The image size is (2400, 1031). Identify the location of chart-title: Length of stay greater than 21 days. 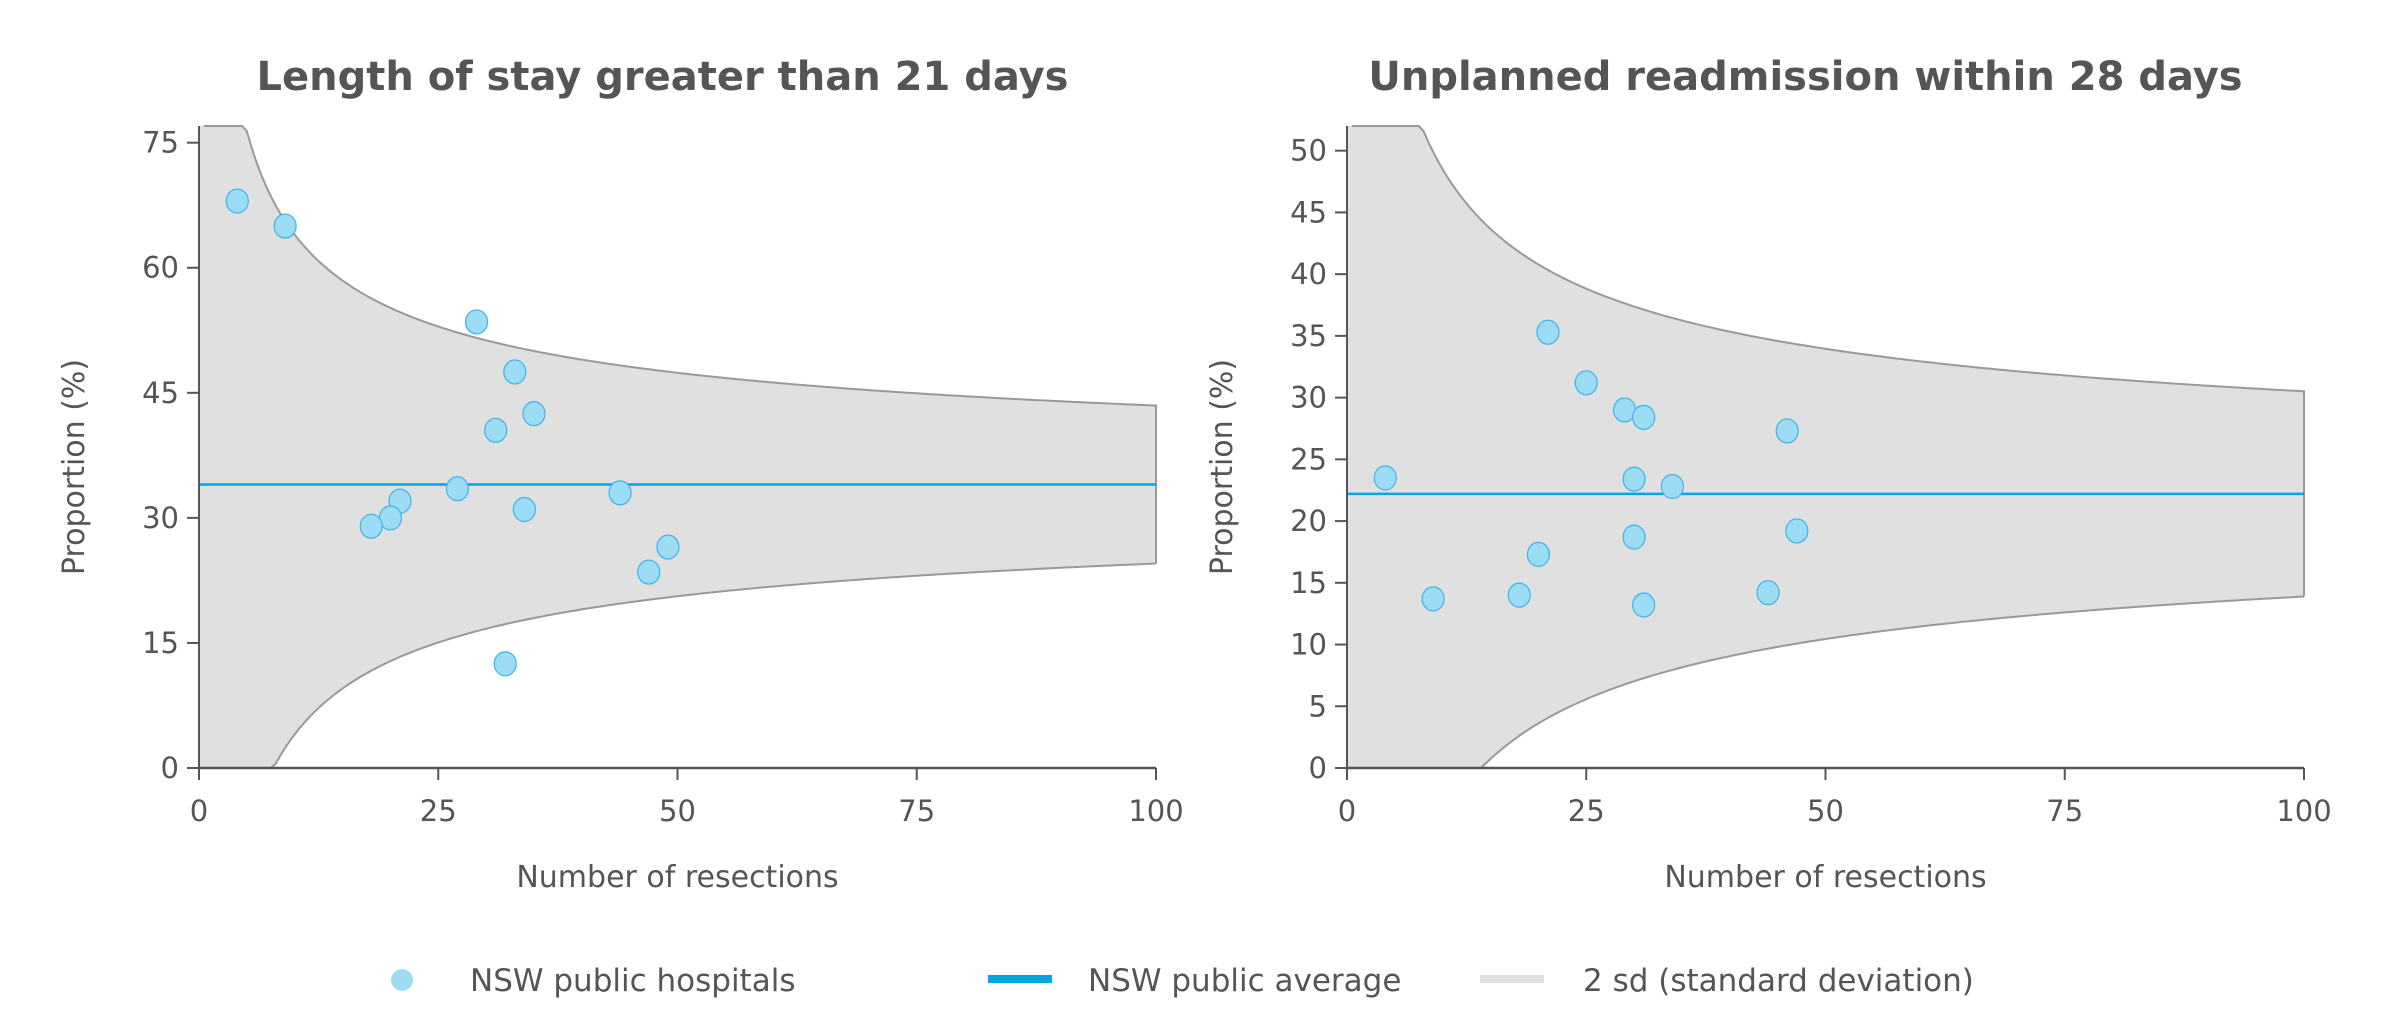
(663, 77).